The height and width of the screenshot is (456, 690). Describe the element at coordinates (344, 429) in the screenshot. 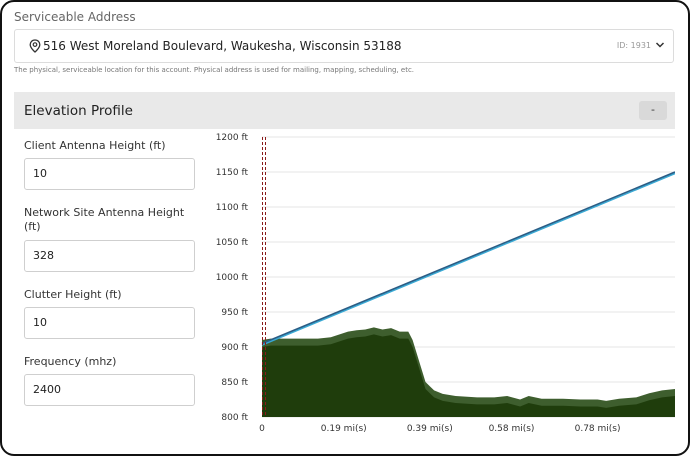

I see `x-tick-label: 0.19 mi(s)` at that location.